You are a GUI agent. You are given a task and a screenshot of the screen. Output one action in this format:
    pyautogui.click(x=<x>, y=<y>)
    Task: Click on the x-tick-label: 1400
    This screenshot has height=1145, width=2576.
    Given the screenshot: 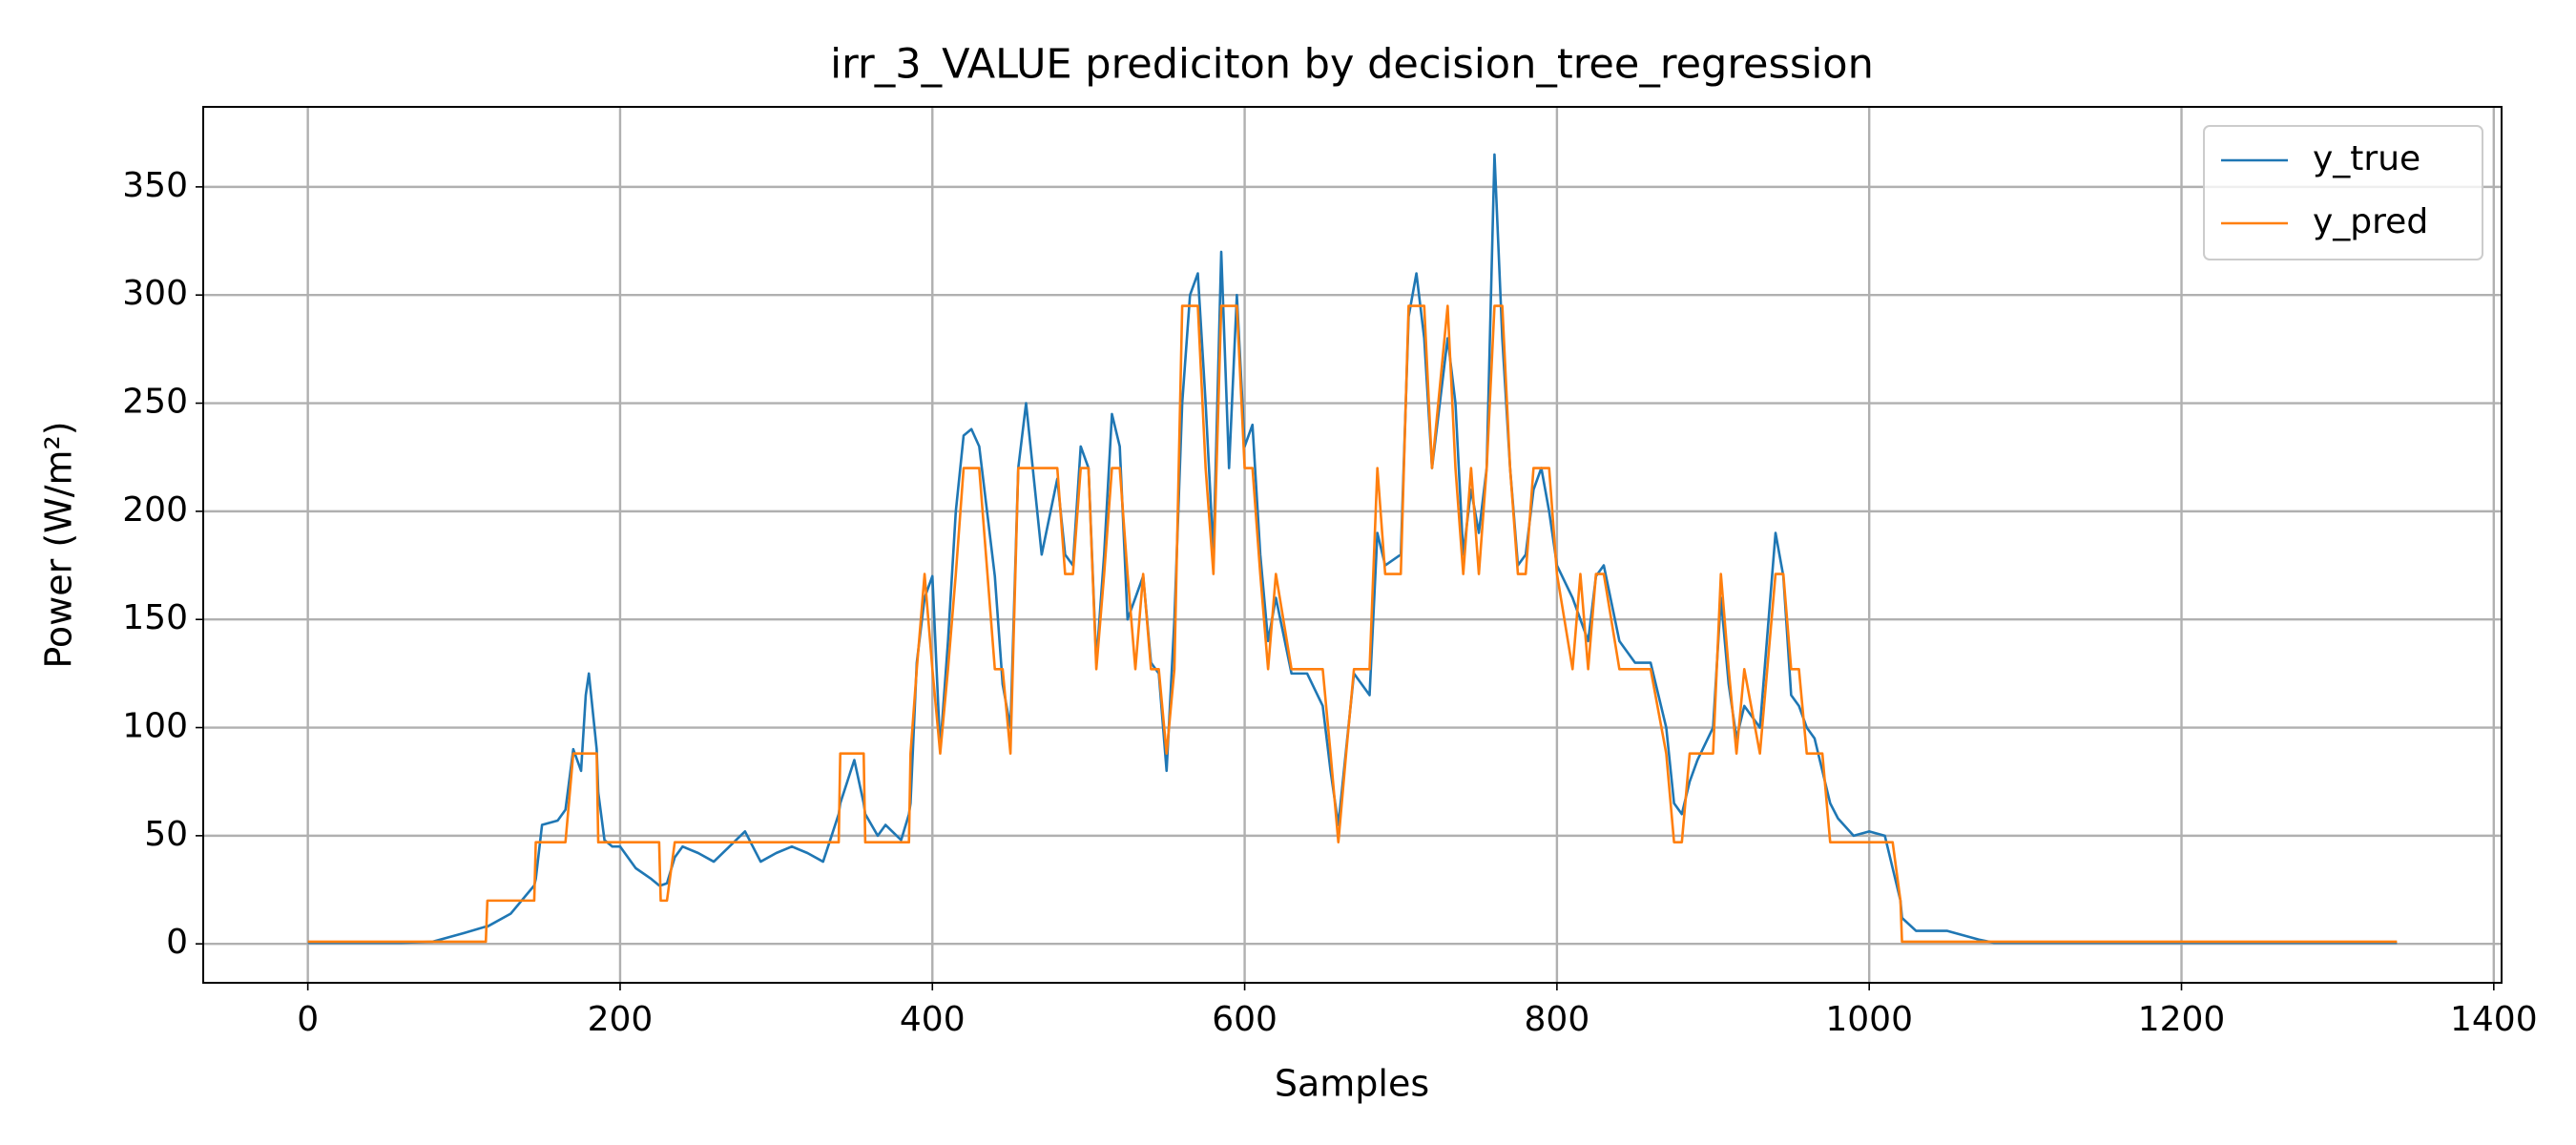 What is the action you would take?
    pyautogui.click(x=2494, y=1019)
    